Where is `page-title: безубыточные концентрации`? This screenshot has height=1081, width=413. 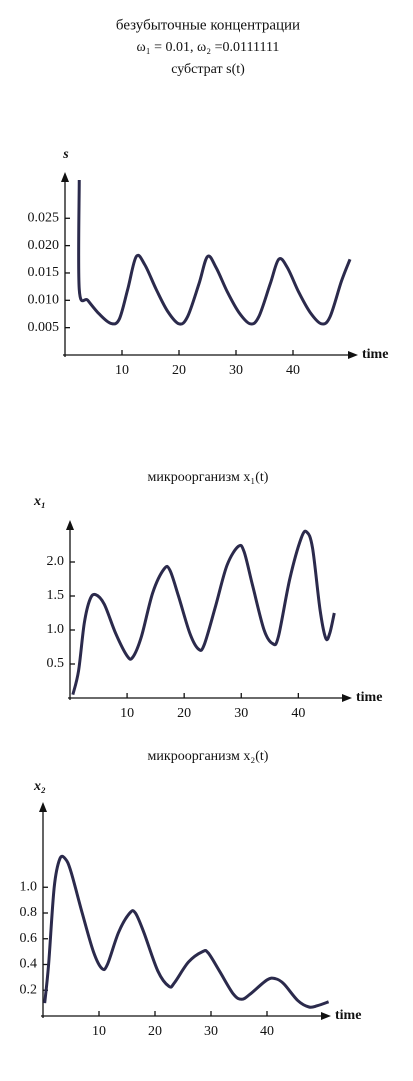 page-title: безубыточные концентрации is located at coordinates (208, 25).